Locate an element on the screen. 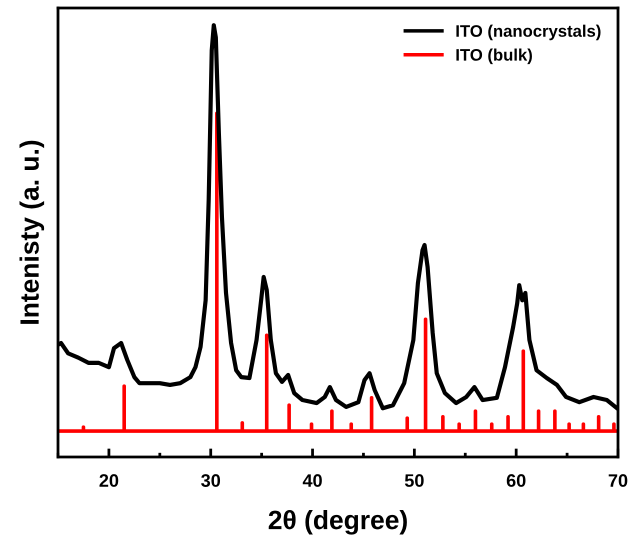 This screenshot has width=634, height=550. y-axis-title: Intenisty (a. u.) is located at coordinates (32, 232).